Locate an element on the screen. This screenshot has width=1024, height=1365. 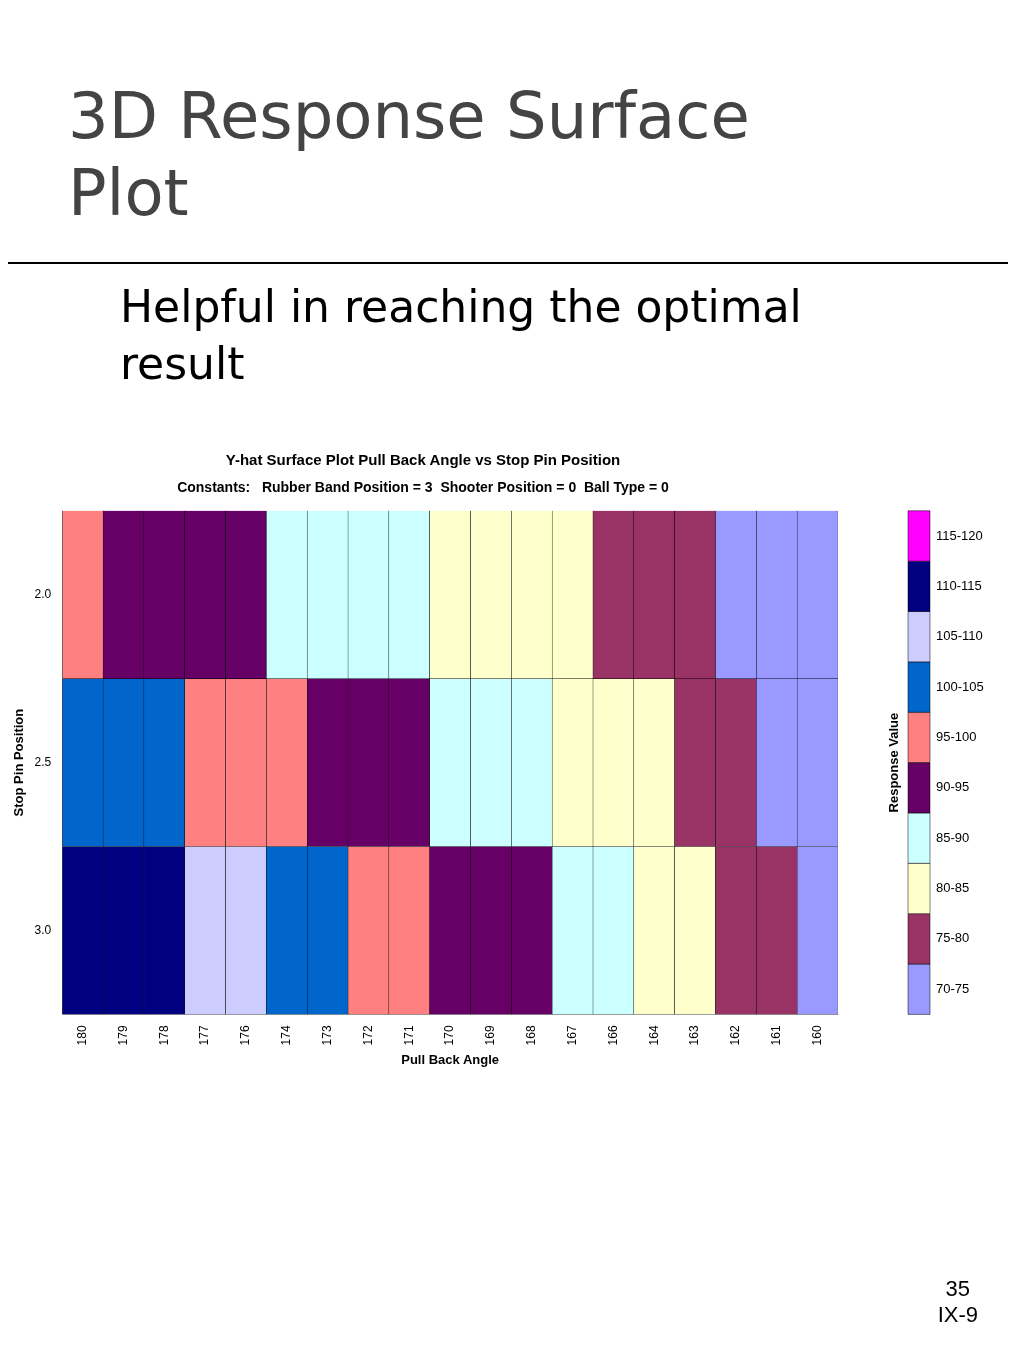
color-bar-label: 110-115 is located at coordinates (959, 585).